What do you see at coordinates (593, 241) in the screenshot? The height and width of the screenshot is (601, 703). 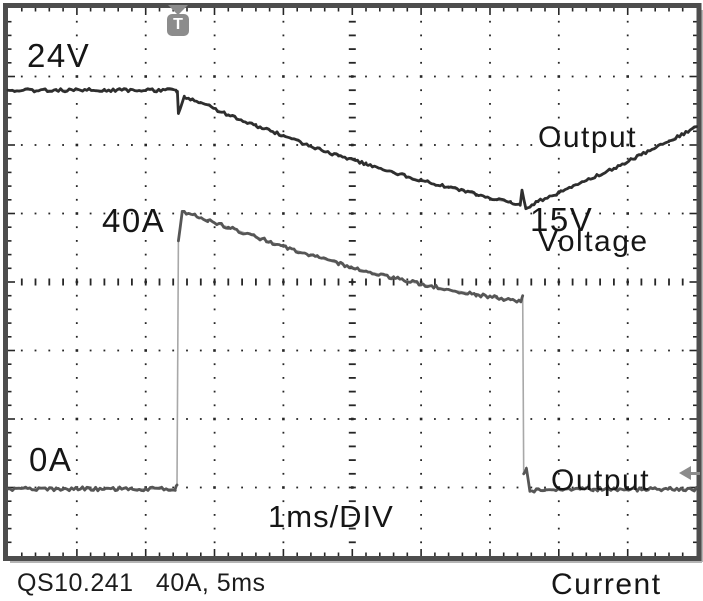 I see `voltage-trace-label-line2: Voltage` at bounding box center [593, 241].